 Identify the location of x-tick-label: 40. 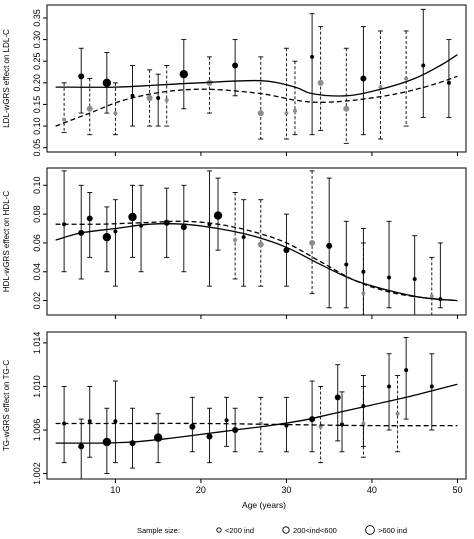
(372, 490).